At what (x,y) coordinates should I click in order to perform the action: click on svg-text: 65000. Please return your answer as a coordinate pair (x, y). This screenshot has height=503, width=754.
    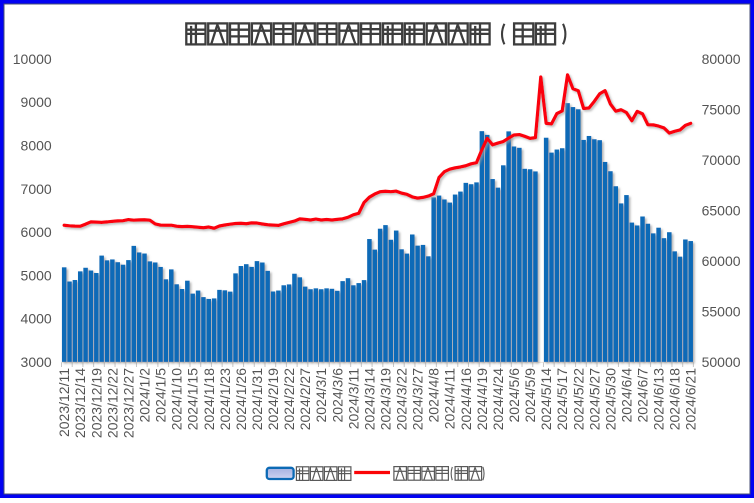
    Looking at the image, I should click on (721, 211).